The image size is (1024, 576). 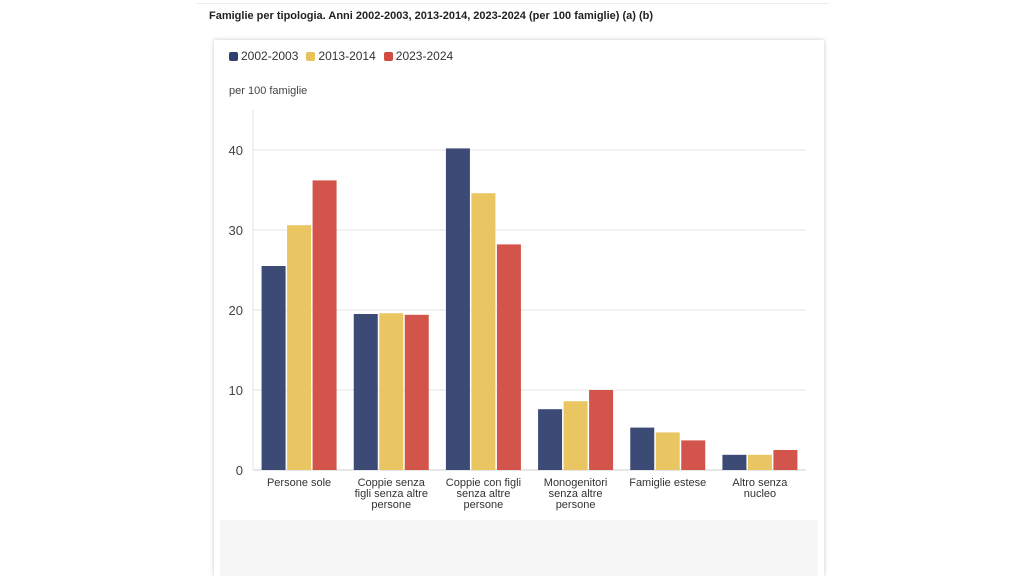 I want to click on legend-item-series-2: 2013-2014, so click(x=341, y=56).